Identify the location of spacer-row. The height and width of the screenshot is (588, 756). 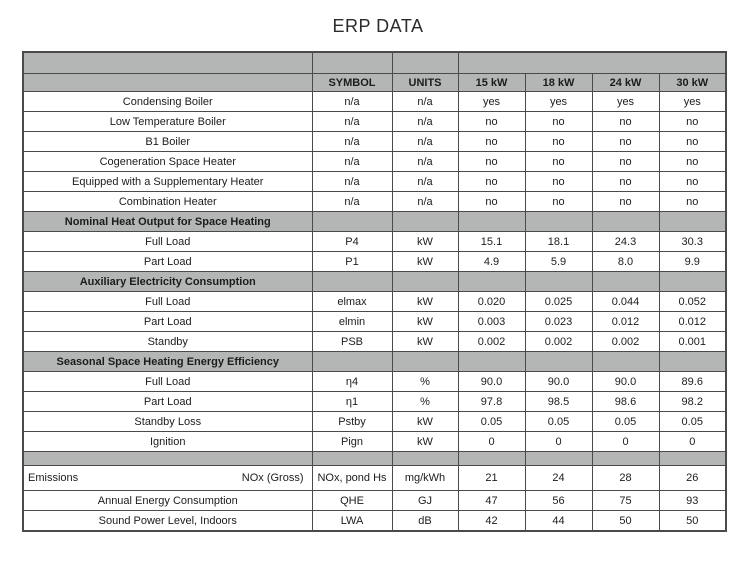
(374, 458).